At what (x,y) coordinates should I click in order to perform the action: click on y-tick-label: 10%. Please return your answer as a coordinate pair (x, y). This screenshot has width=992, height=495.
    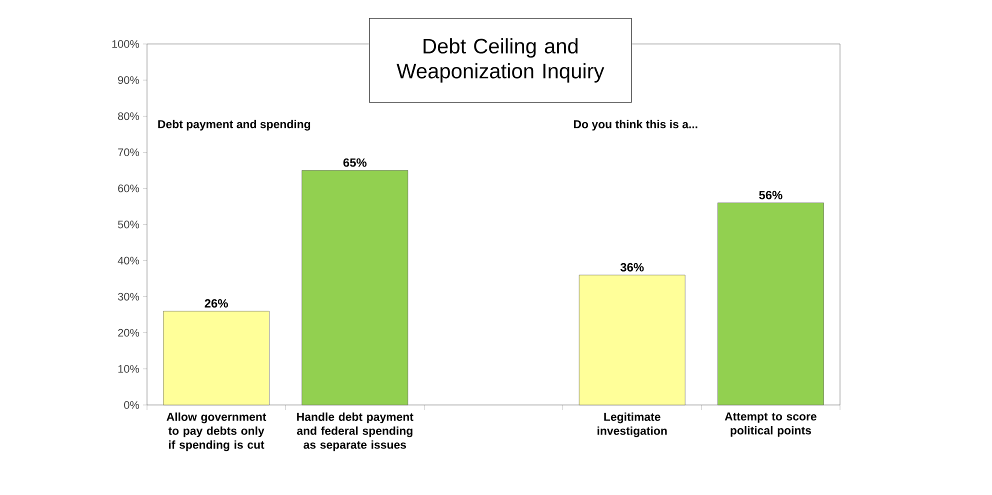
    Looking at the image, I should click on (129, 369).